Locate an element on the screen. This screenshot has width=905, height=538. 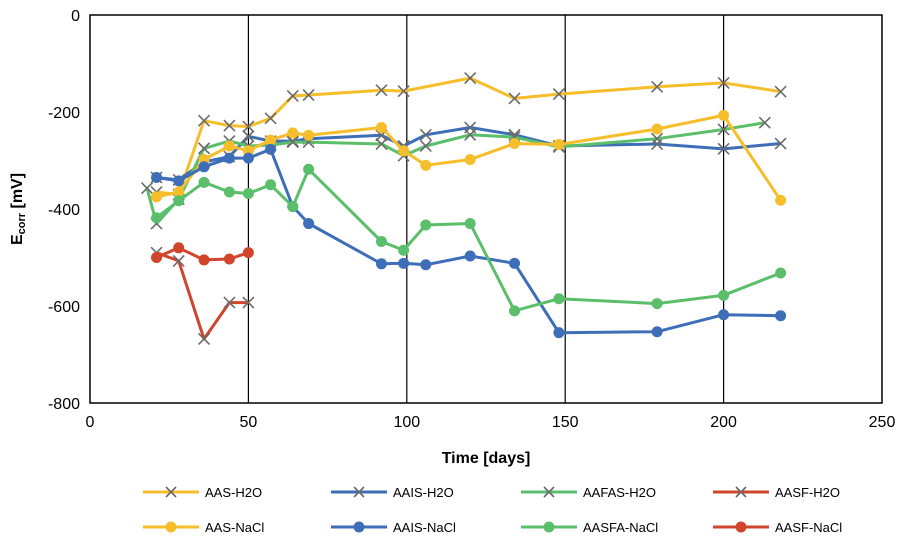
legend-entry-aasf-h2o: AASF-H2O is located at coordinates (776, 492).